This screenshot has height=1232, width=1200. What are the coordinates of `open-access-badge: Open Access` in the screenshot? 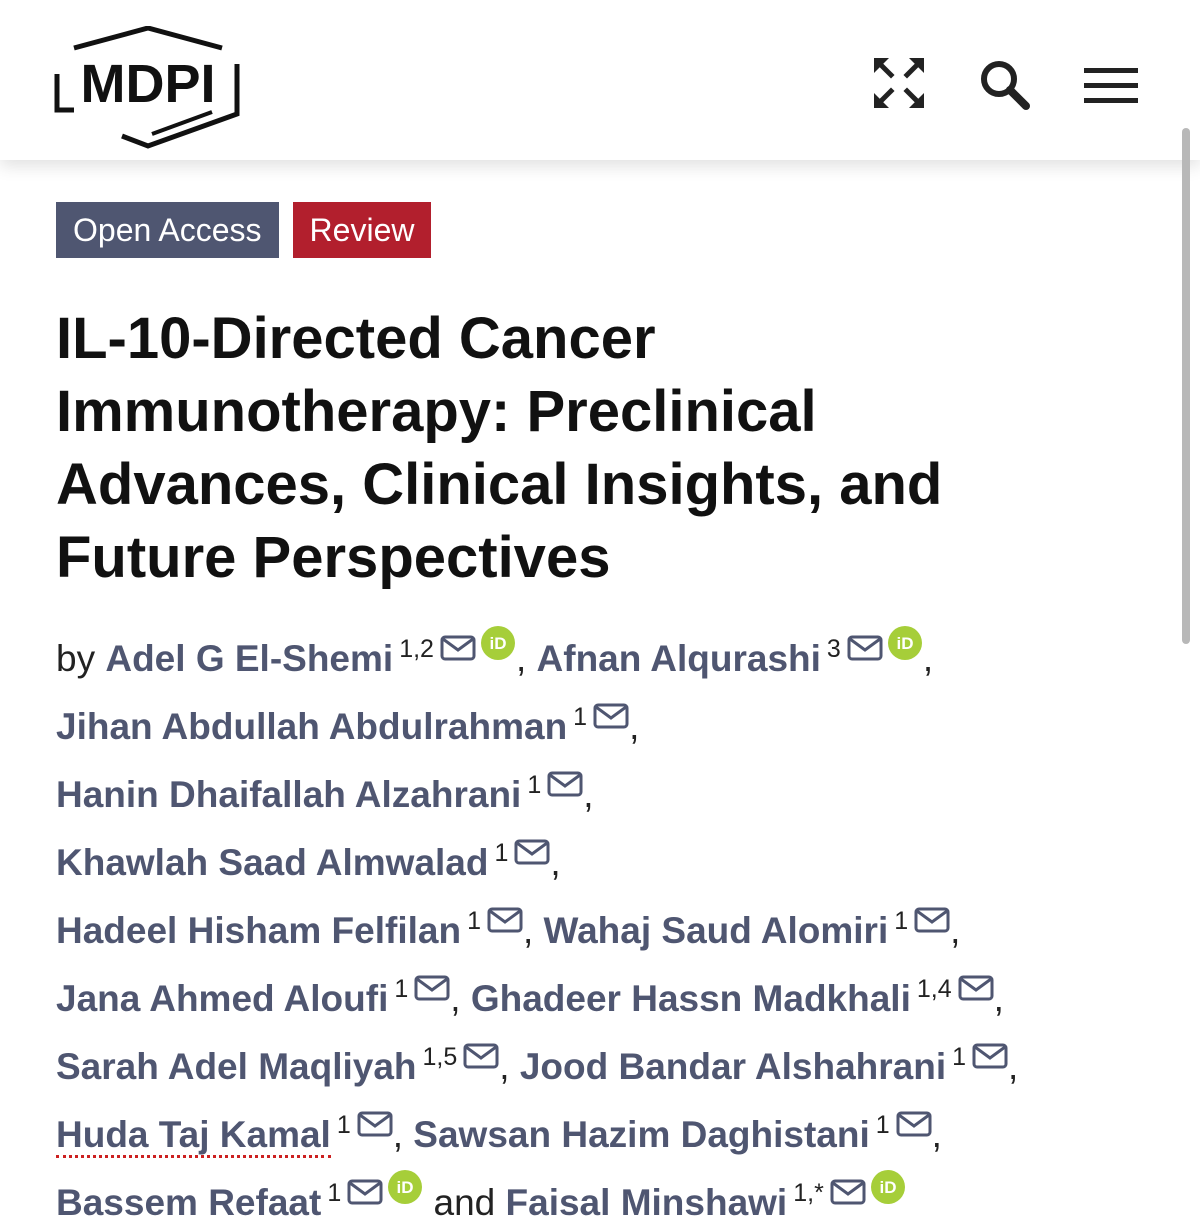 It's located at (167, 230).